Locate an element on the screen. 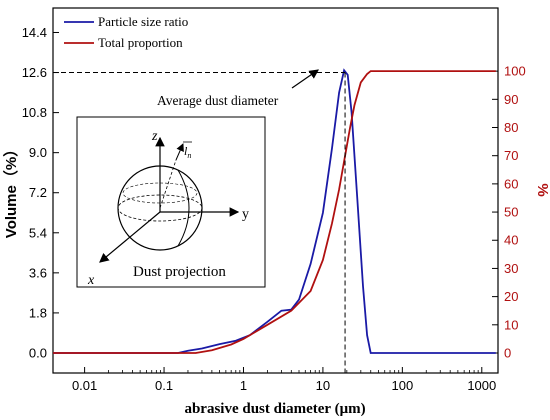 This screenshot has width=550, height=420. right-y-axis: 0 10 20 30 40 50 60 70 80 90 100 is located at coordinates (509, 212).